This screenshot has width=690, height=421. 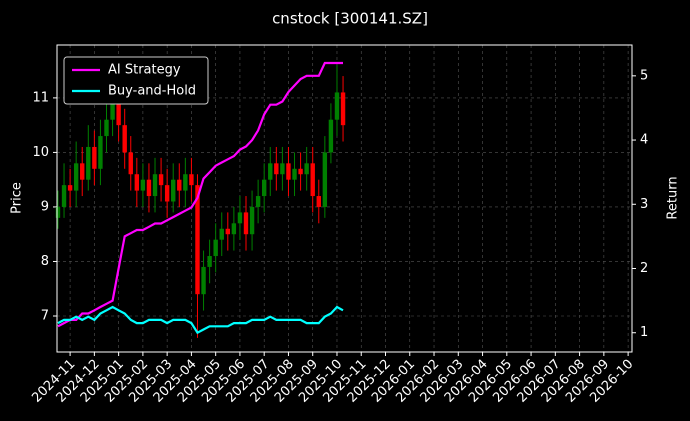 I want to click on y-tick-label: 8, so click(x=45, y=261).